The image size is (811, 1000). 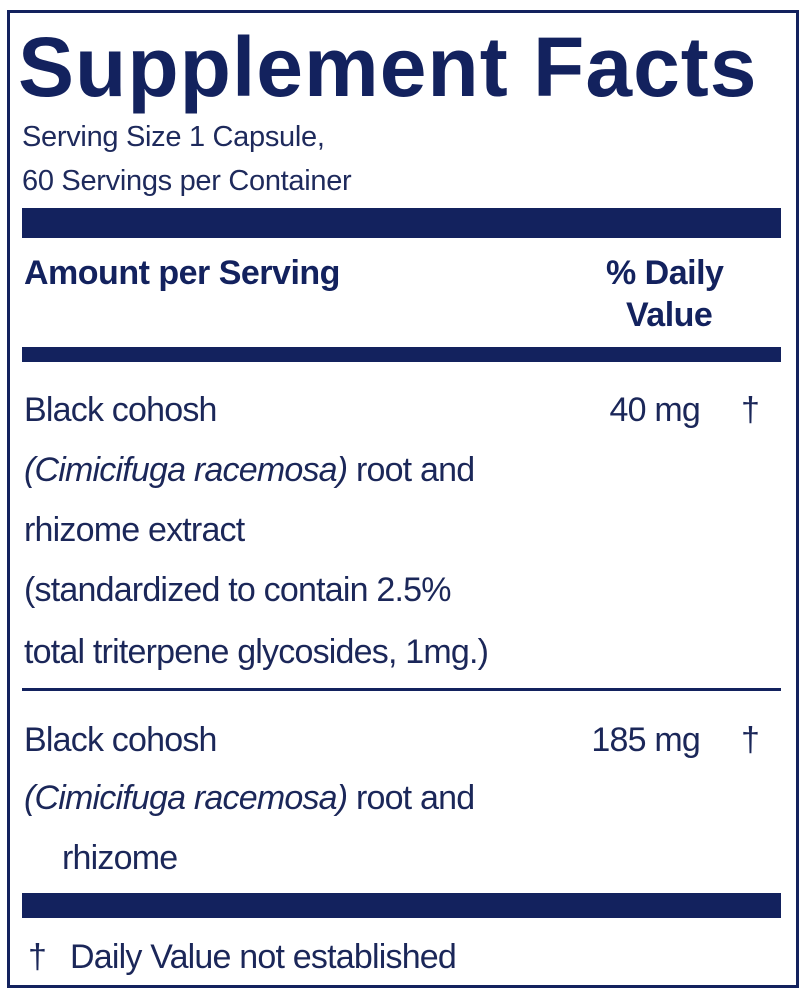 What do you see at coordinates (37, 957) in the screenshot?
I see `footnote-dagger: †` at bounding box center [37, 957].